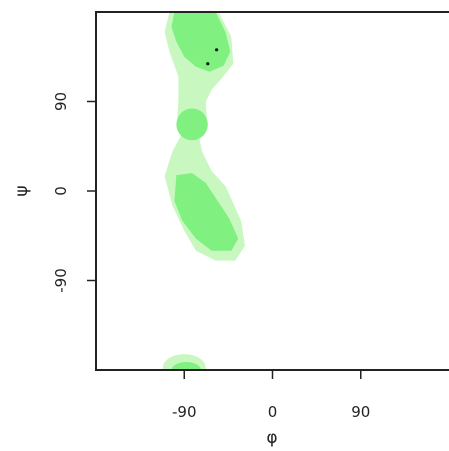  Describe the element at coordinates (360, 412) in the screenshot. I see `x-tick-label-2: 90` at that location.